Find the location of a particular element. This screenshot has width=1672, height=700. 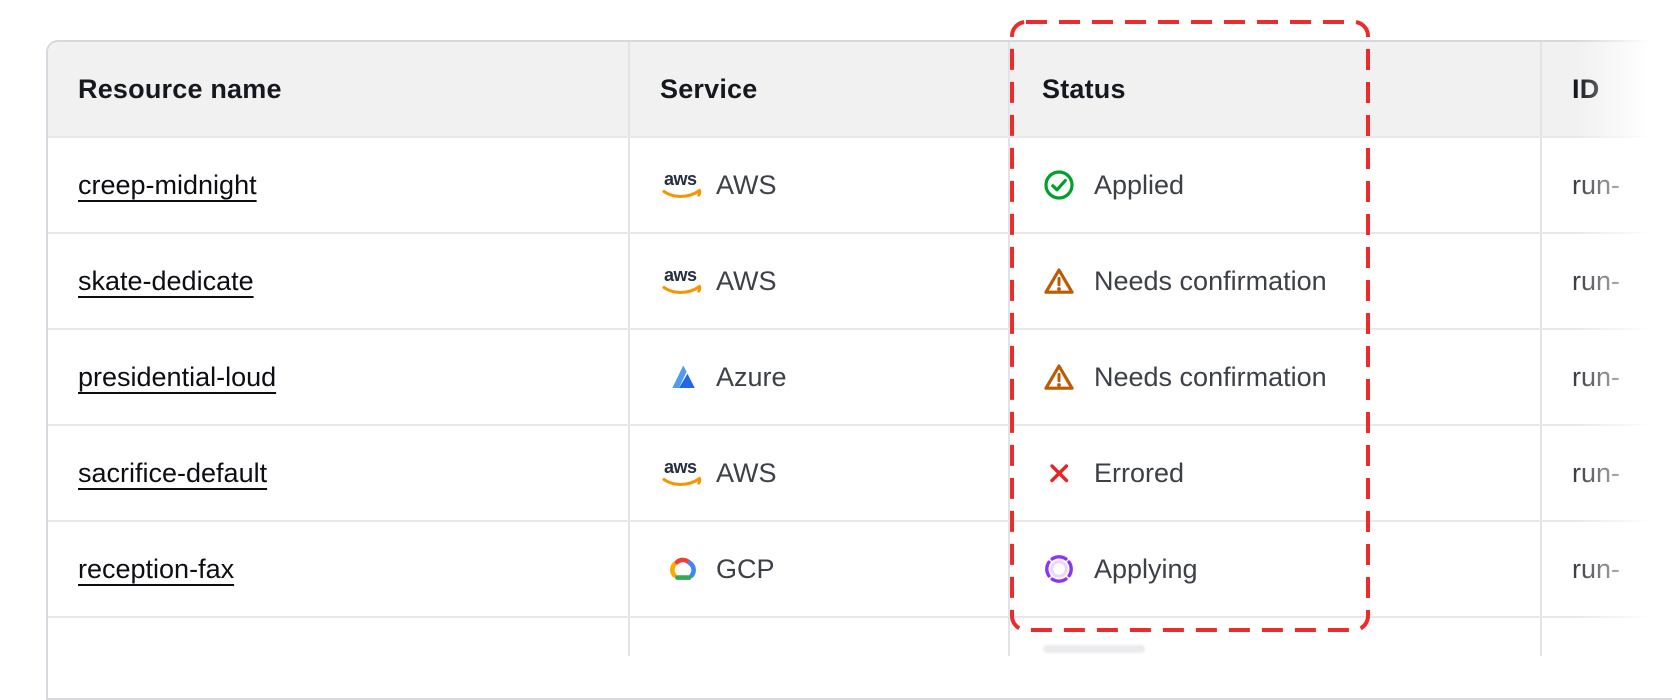

resource-name-cell: presidential-loud is located at coordinates (339, 377).